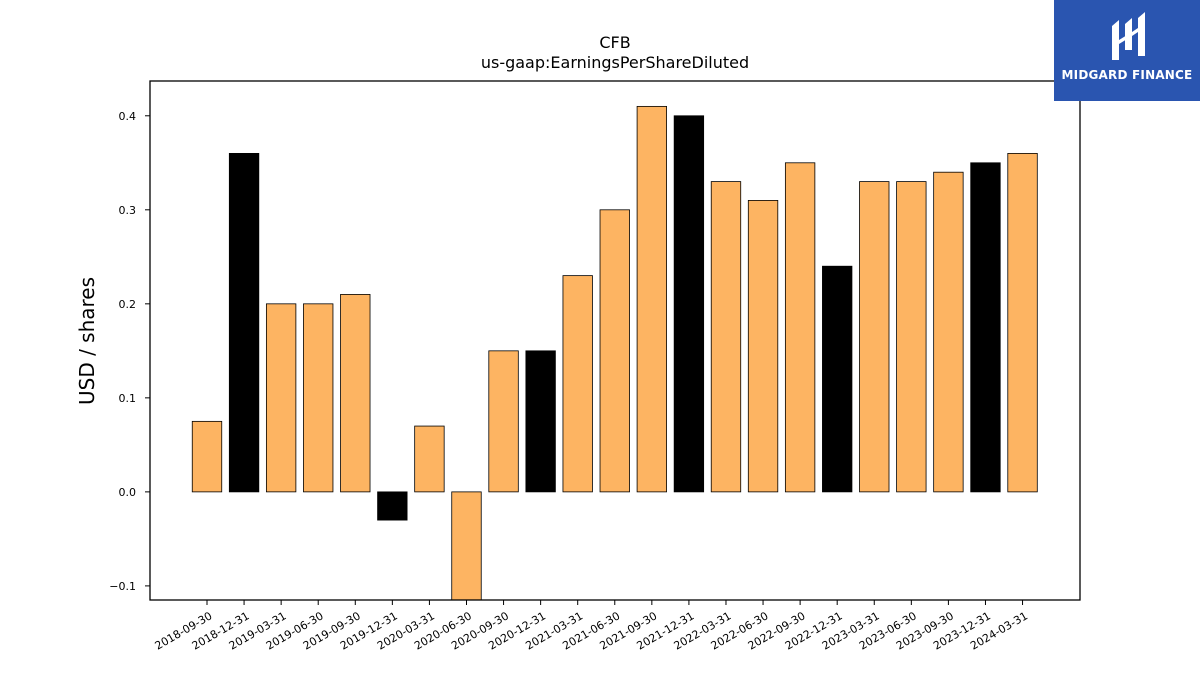 The width and height of the screenshot is (1200, 675). What do you see at coordinates (1128, 36) in the screenshot?
I see `midgard-logo-icon` at bounding box center [1128, 36].